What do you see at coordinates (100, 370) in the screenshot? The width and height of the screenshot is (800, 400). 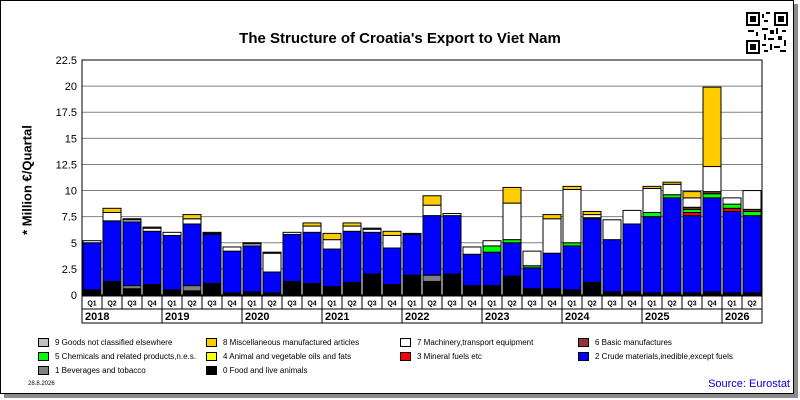 I see `legend-label: 1 Beverages and tobacco` at bounding box center [100, 370].